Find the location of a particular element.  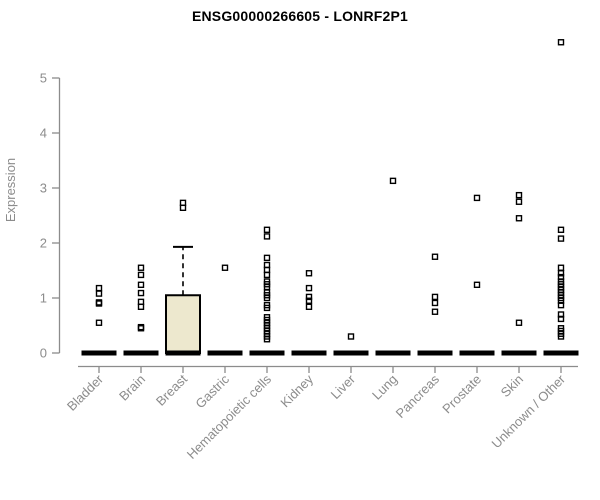

y-tick-label: 5 is located at coordinates (43, 78).